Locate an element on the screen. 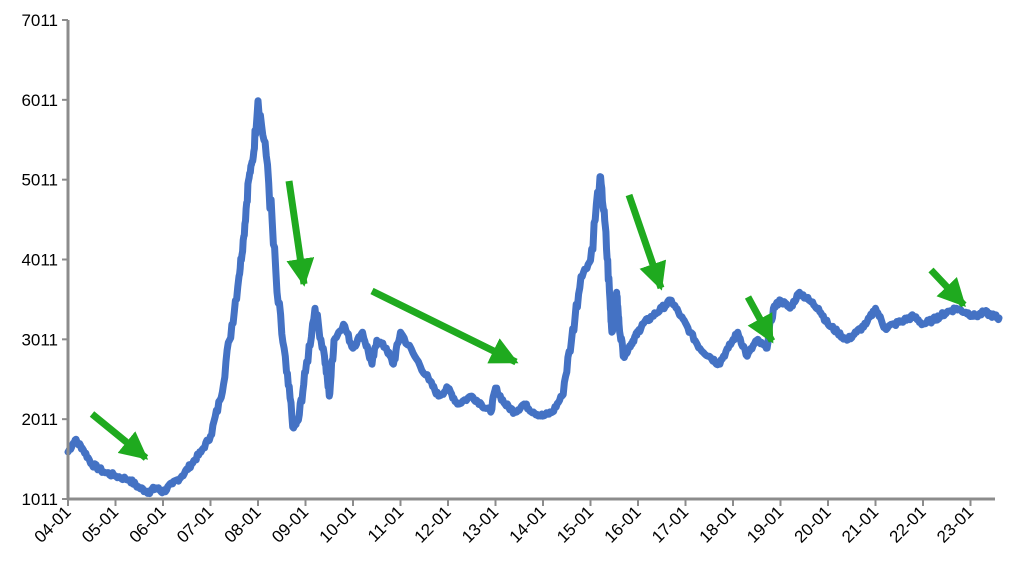 The height and width of the screenshot is (581, 1013). x-tick-label: 18-01 is located at coordinates (718, 524).